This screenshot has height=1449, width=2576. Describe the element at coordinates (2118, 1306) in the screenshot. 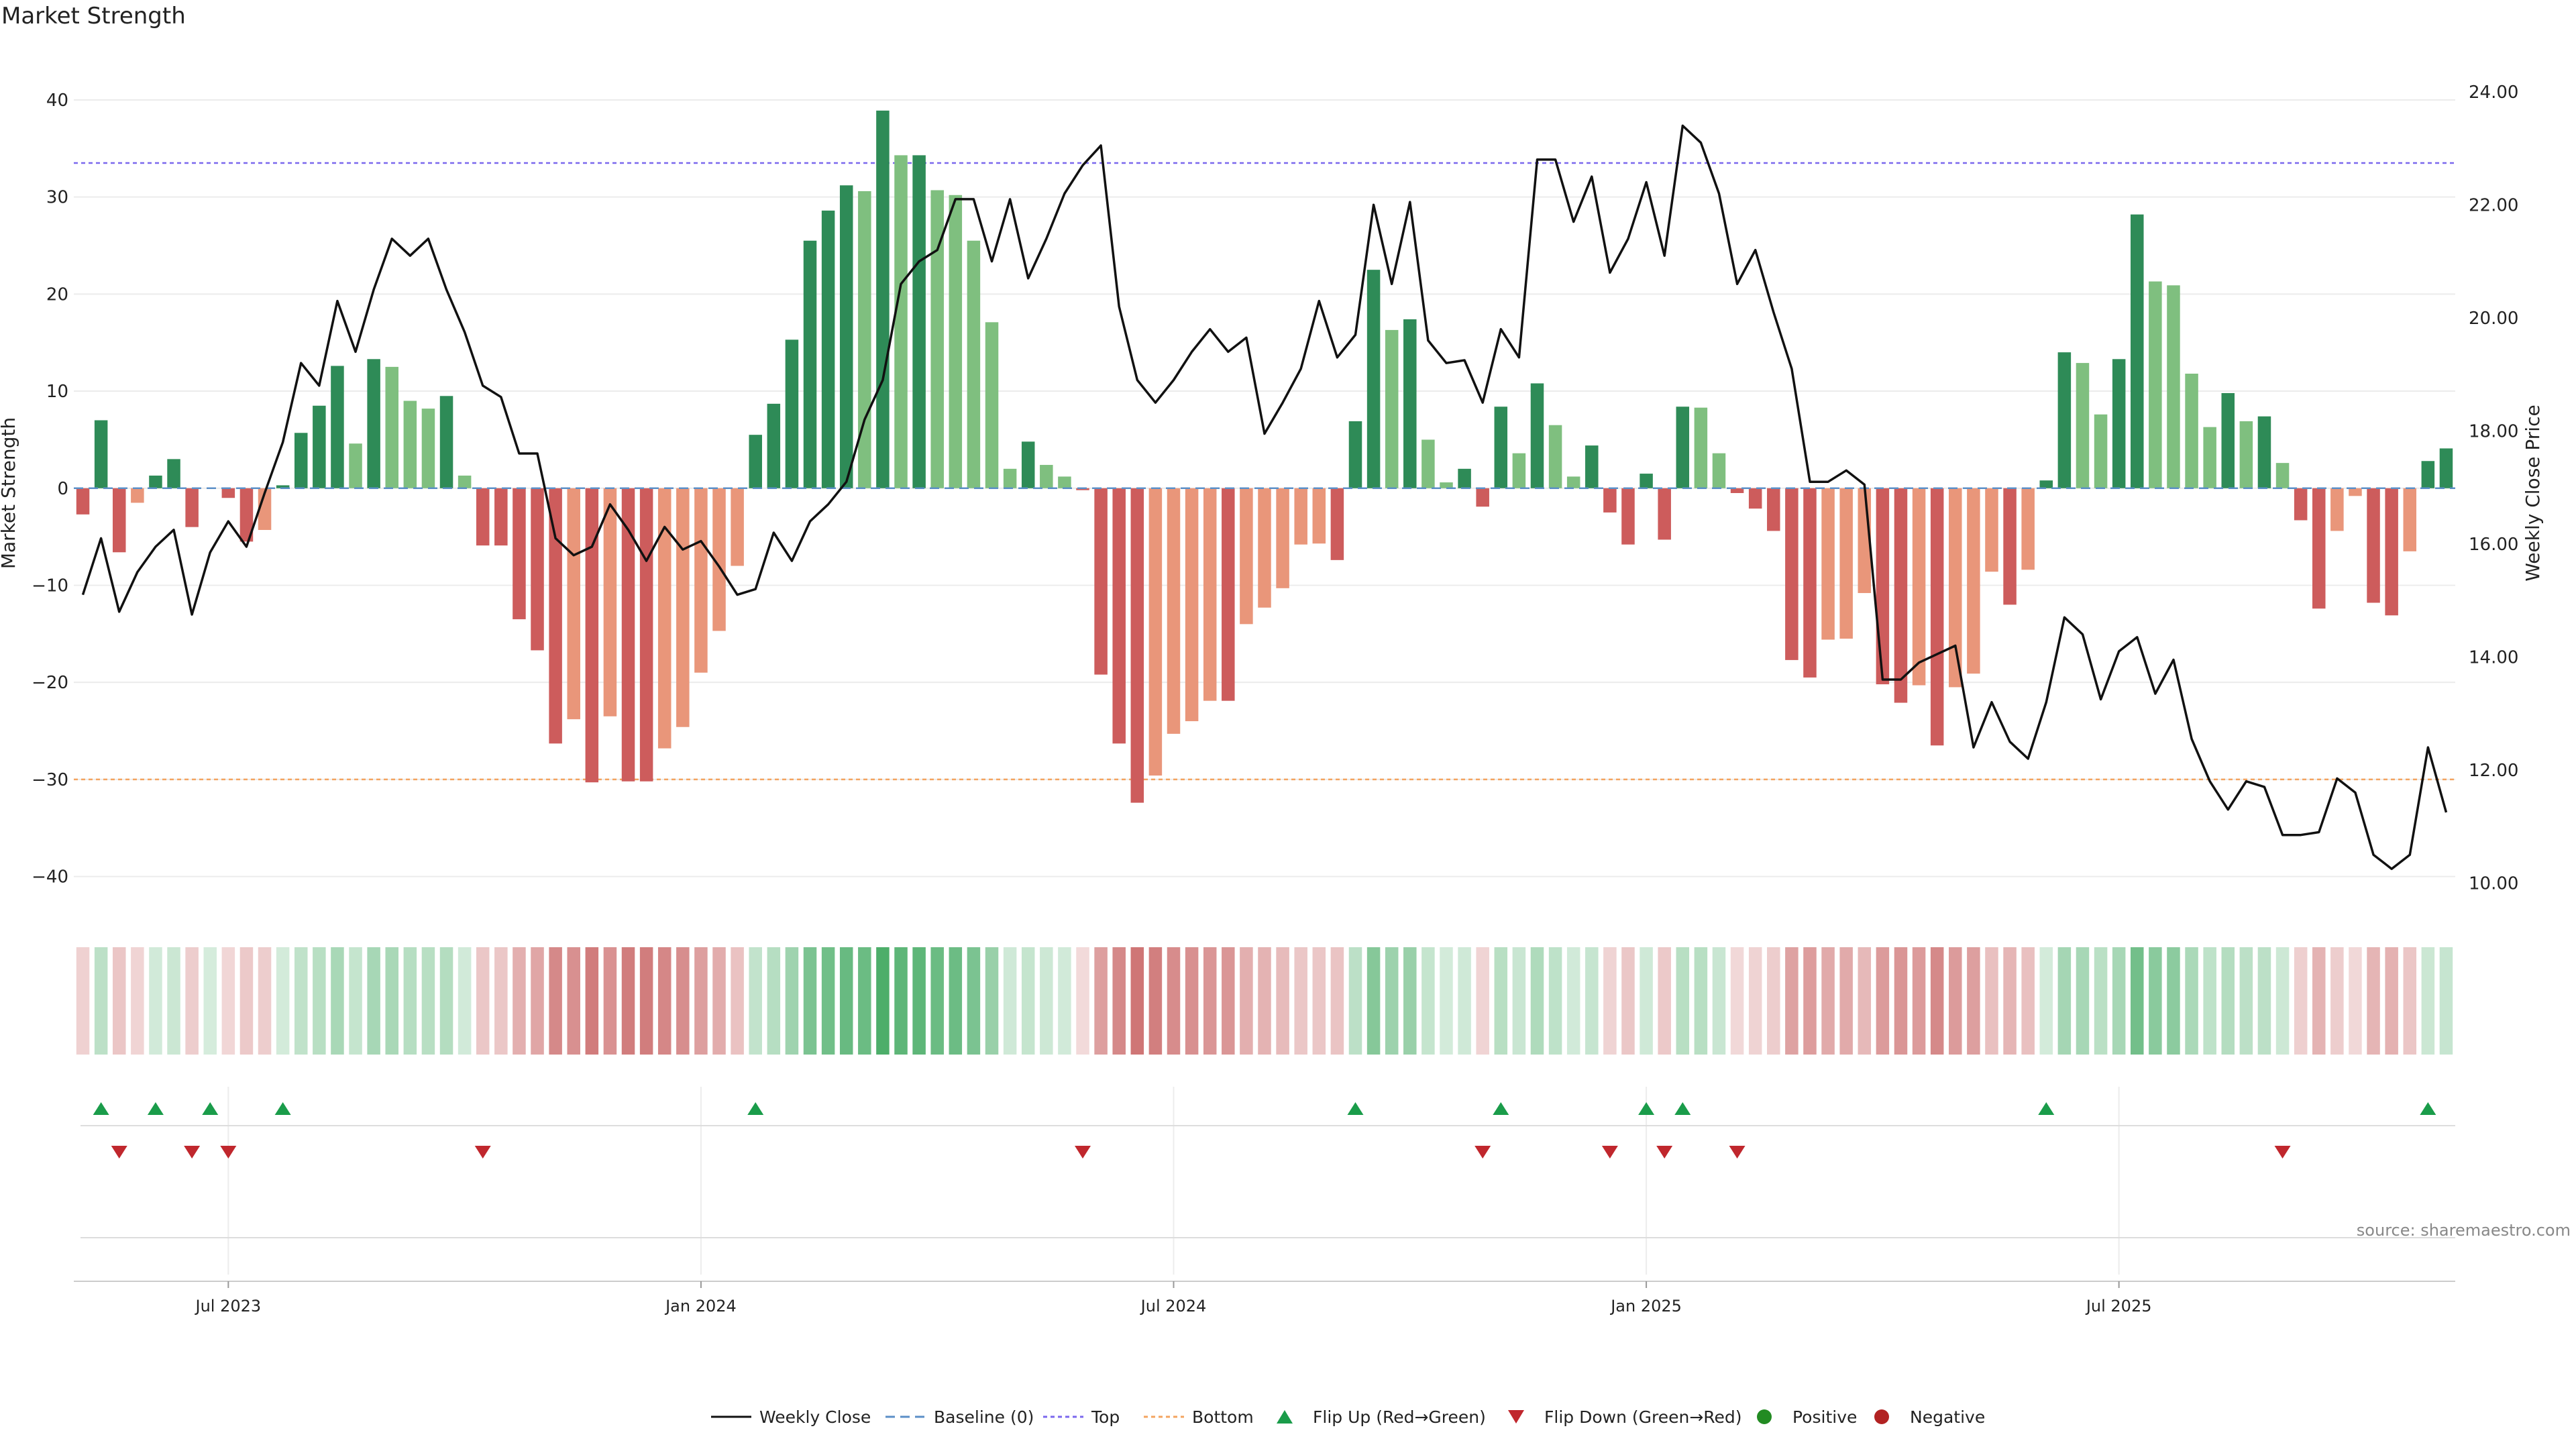

I see `x-tick-label: Jul 2025` at that location.